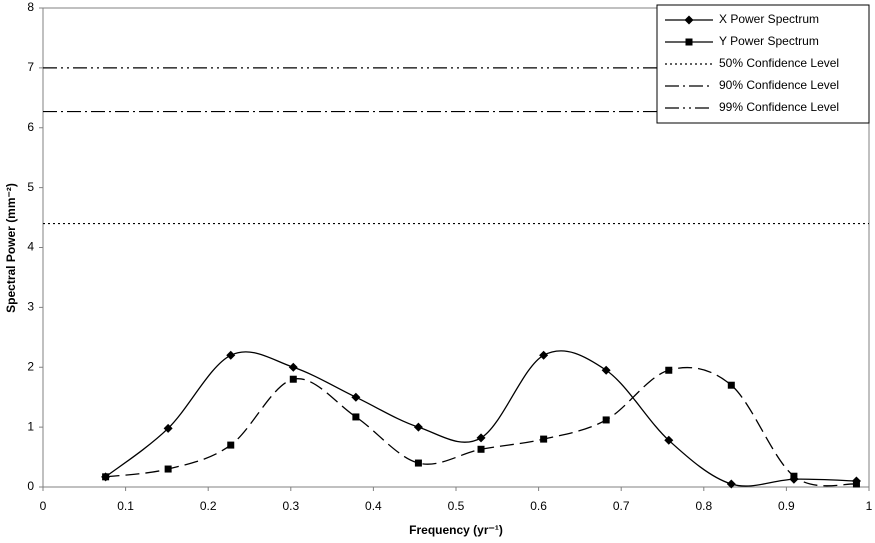 This screenshot has width=875, height=543. I want to click on y-axis-title: Spectral Power (mm⁻²), so click(11, 248).